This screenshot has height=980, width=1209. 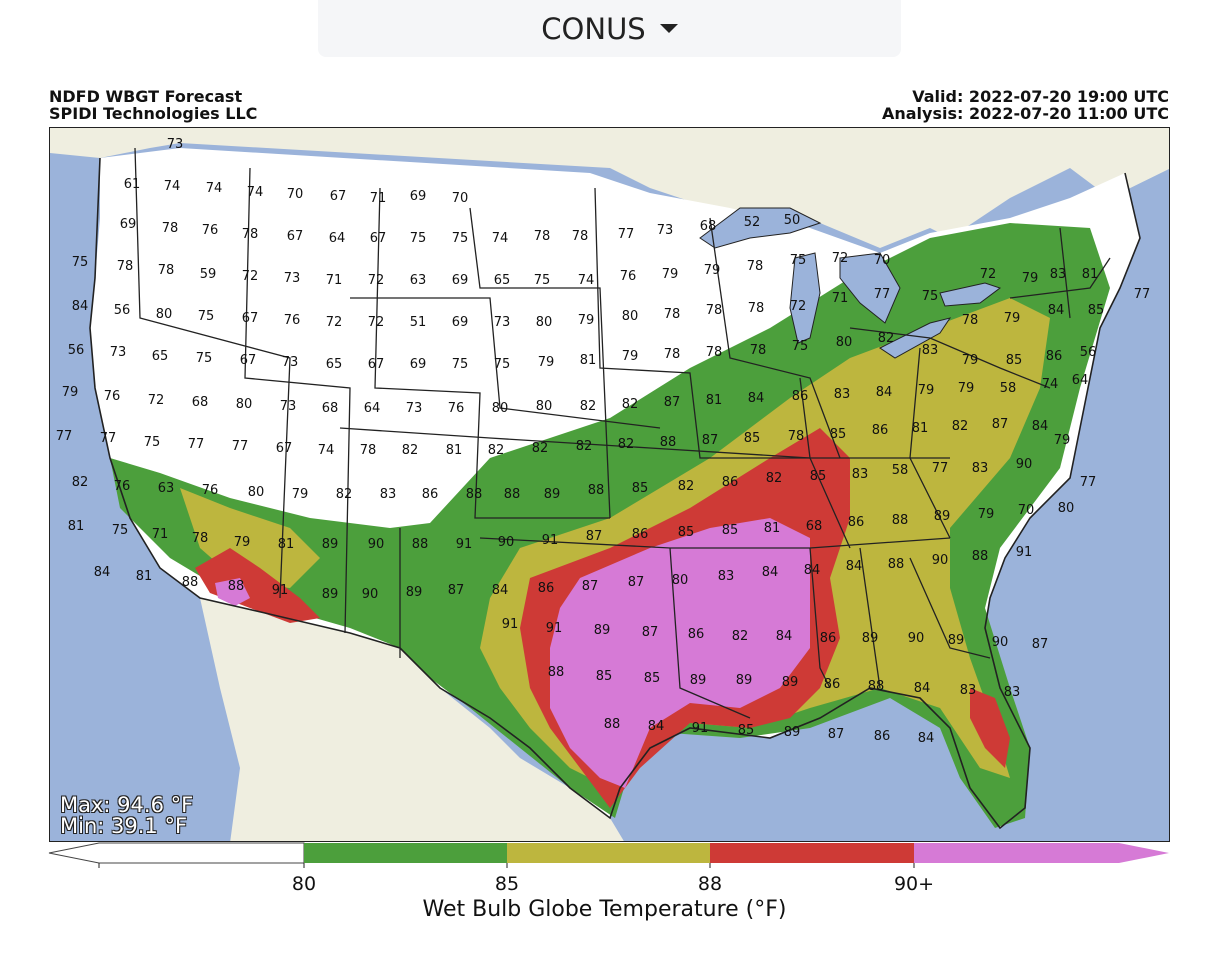 I want to click on lake-ontario, so click(x=970, y=294).